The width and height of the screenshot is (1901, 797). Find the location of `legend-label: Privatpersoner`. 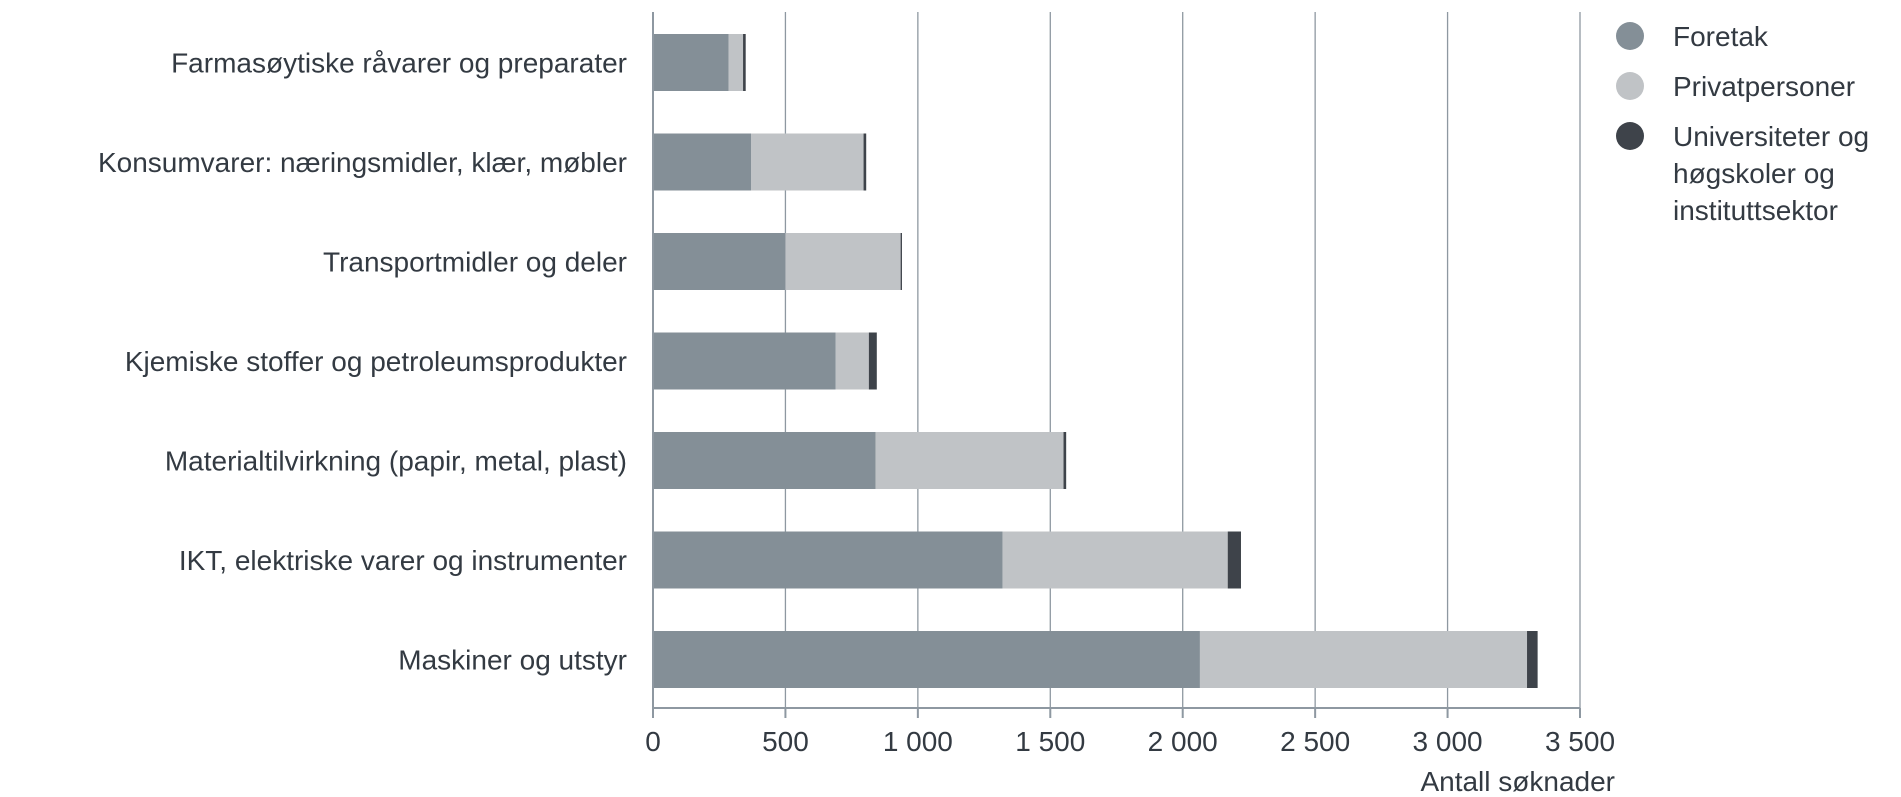

legend-label: Privatpersoner is located at coordinates (1764, 86).